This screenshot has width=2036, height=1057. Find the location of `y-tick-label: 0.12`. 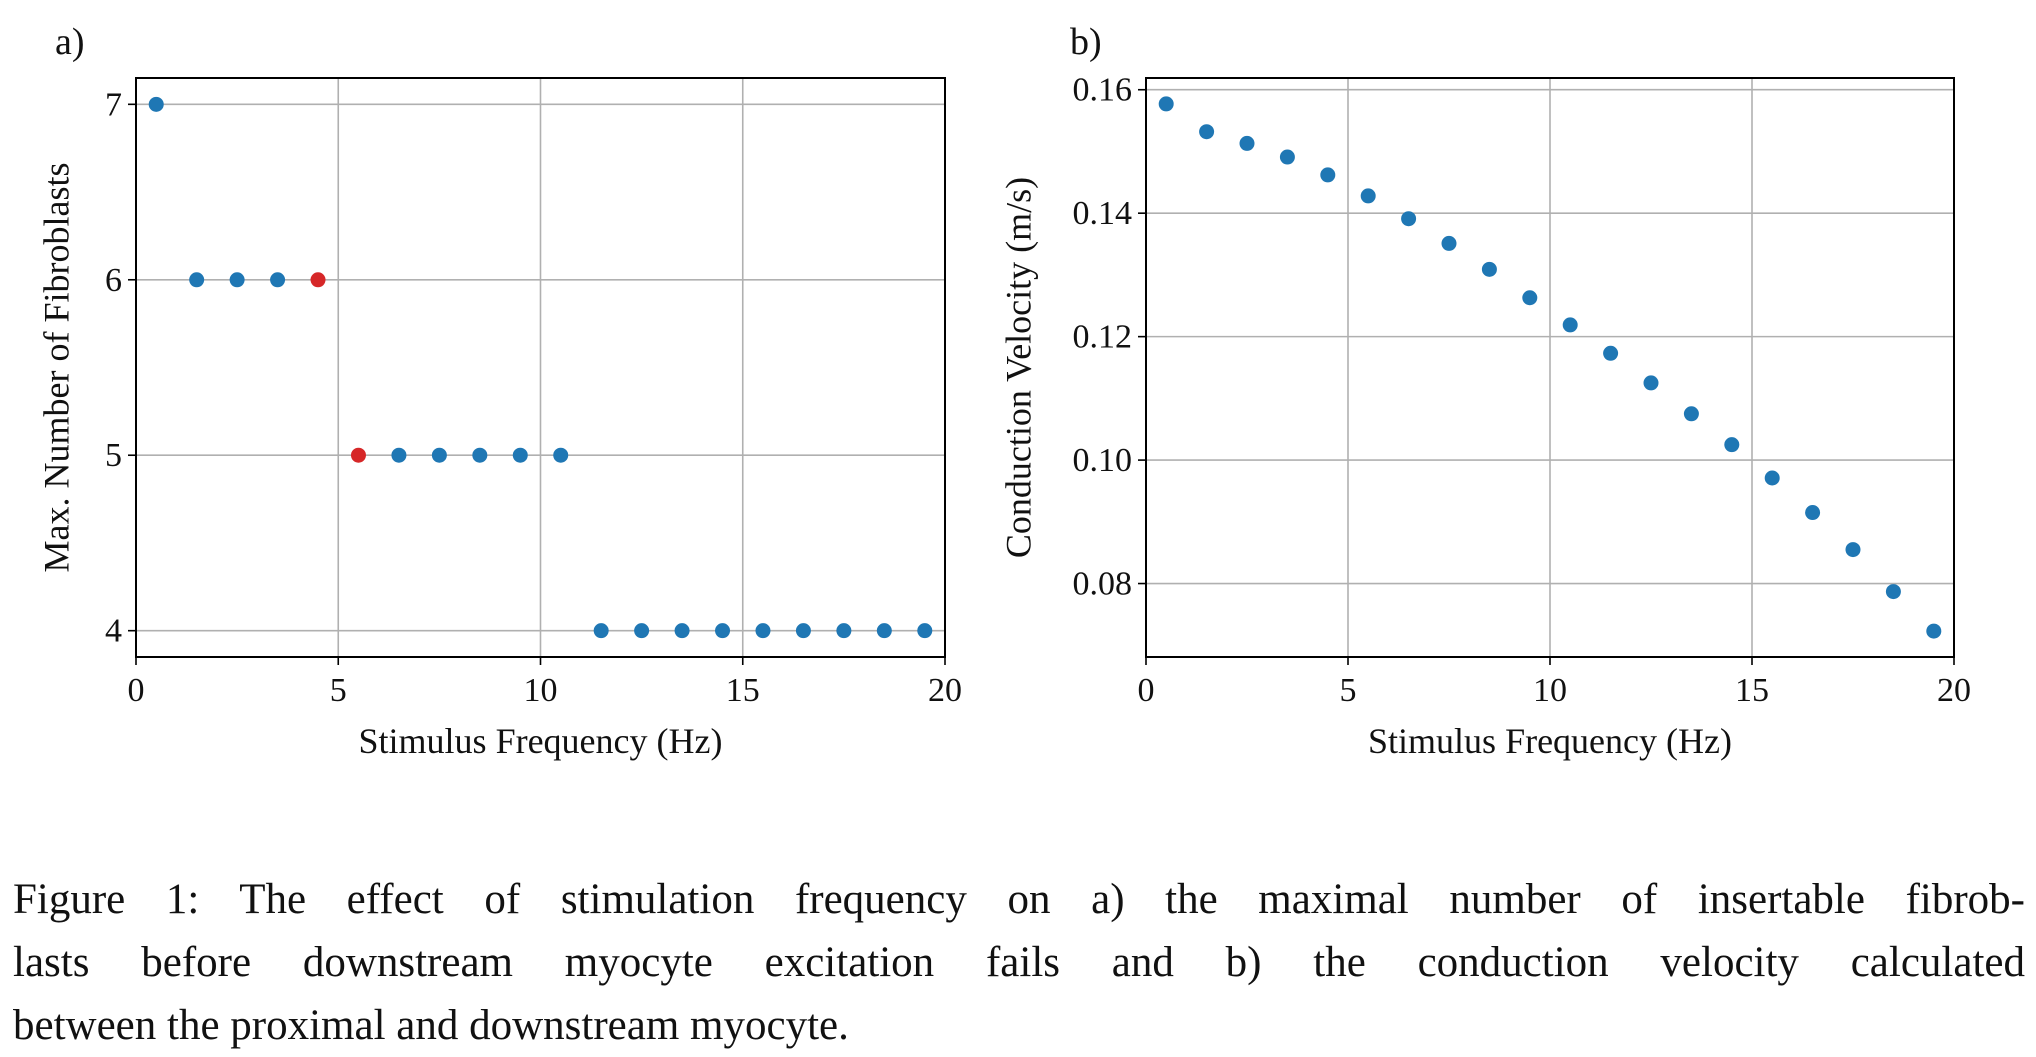

y-tick-label: 0.12 is located at coordinates (1103, 337).